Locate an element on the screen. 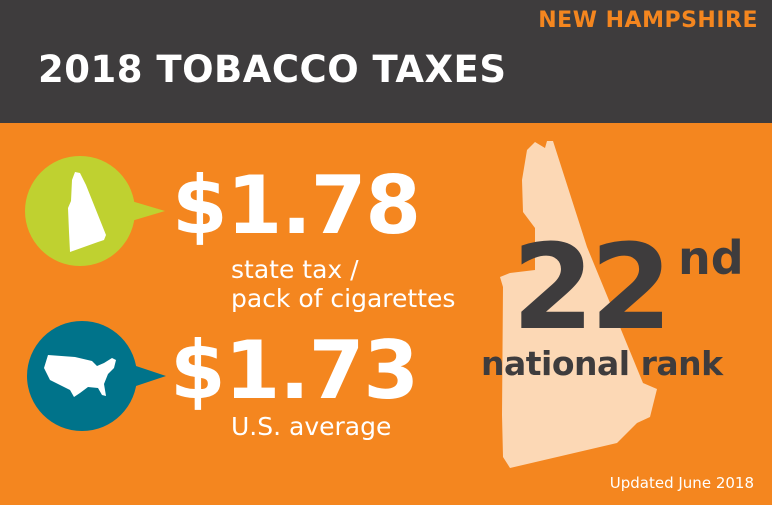 This screenshot has width=772, height=505. rank-number: 22 is located at coordinates (592, 287).